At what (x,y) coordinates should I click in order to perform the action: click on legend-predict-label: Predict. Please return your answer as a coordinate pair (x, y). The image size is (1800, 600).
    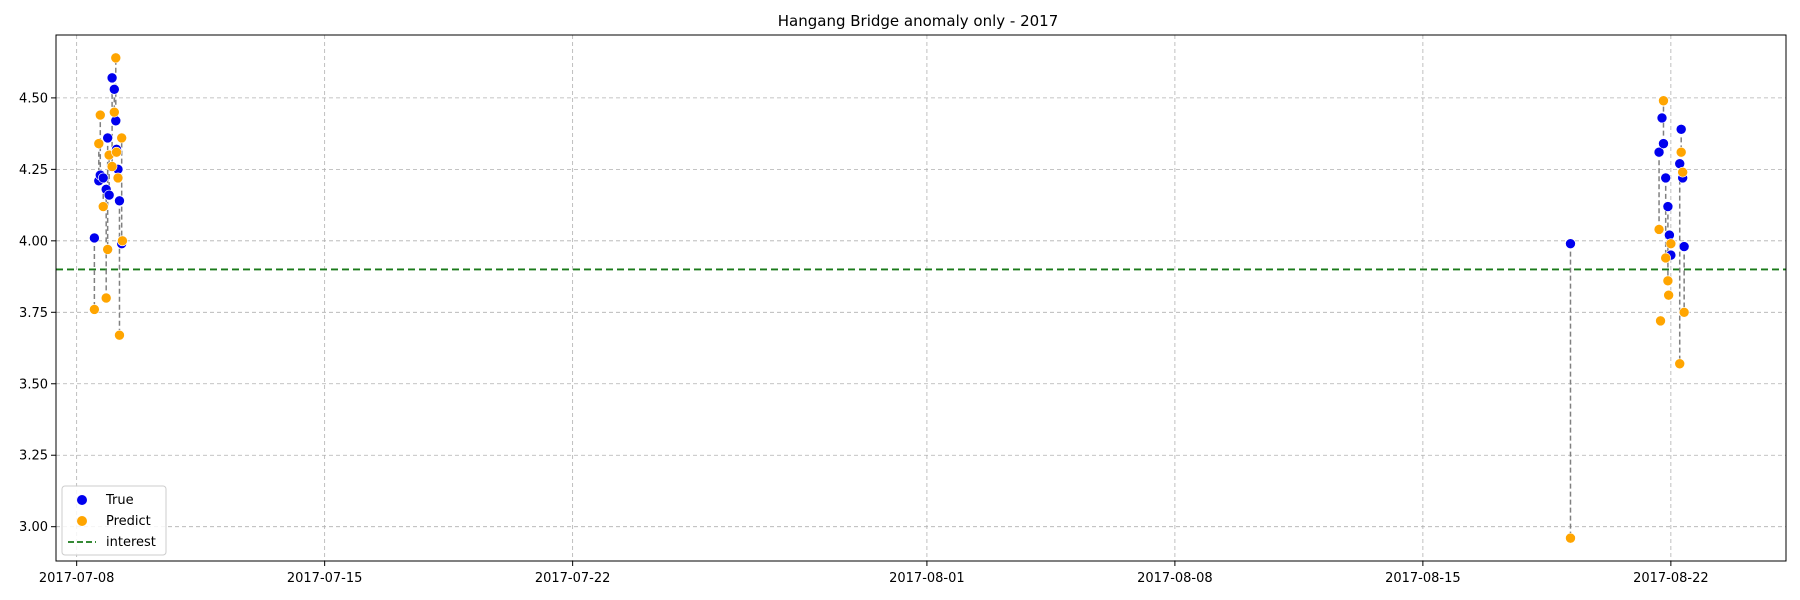
    Looking at the image, I should click on (128, 521).